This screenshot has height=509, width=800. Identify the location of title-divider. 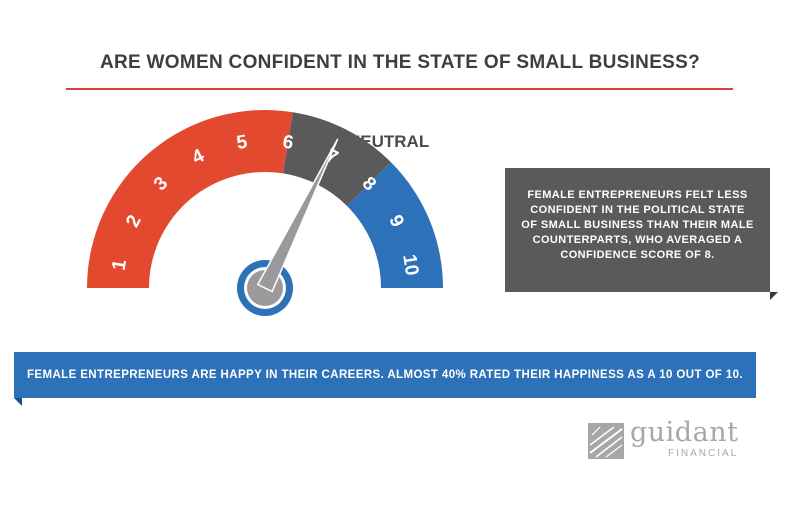
(399, 89).